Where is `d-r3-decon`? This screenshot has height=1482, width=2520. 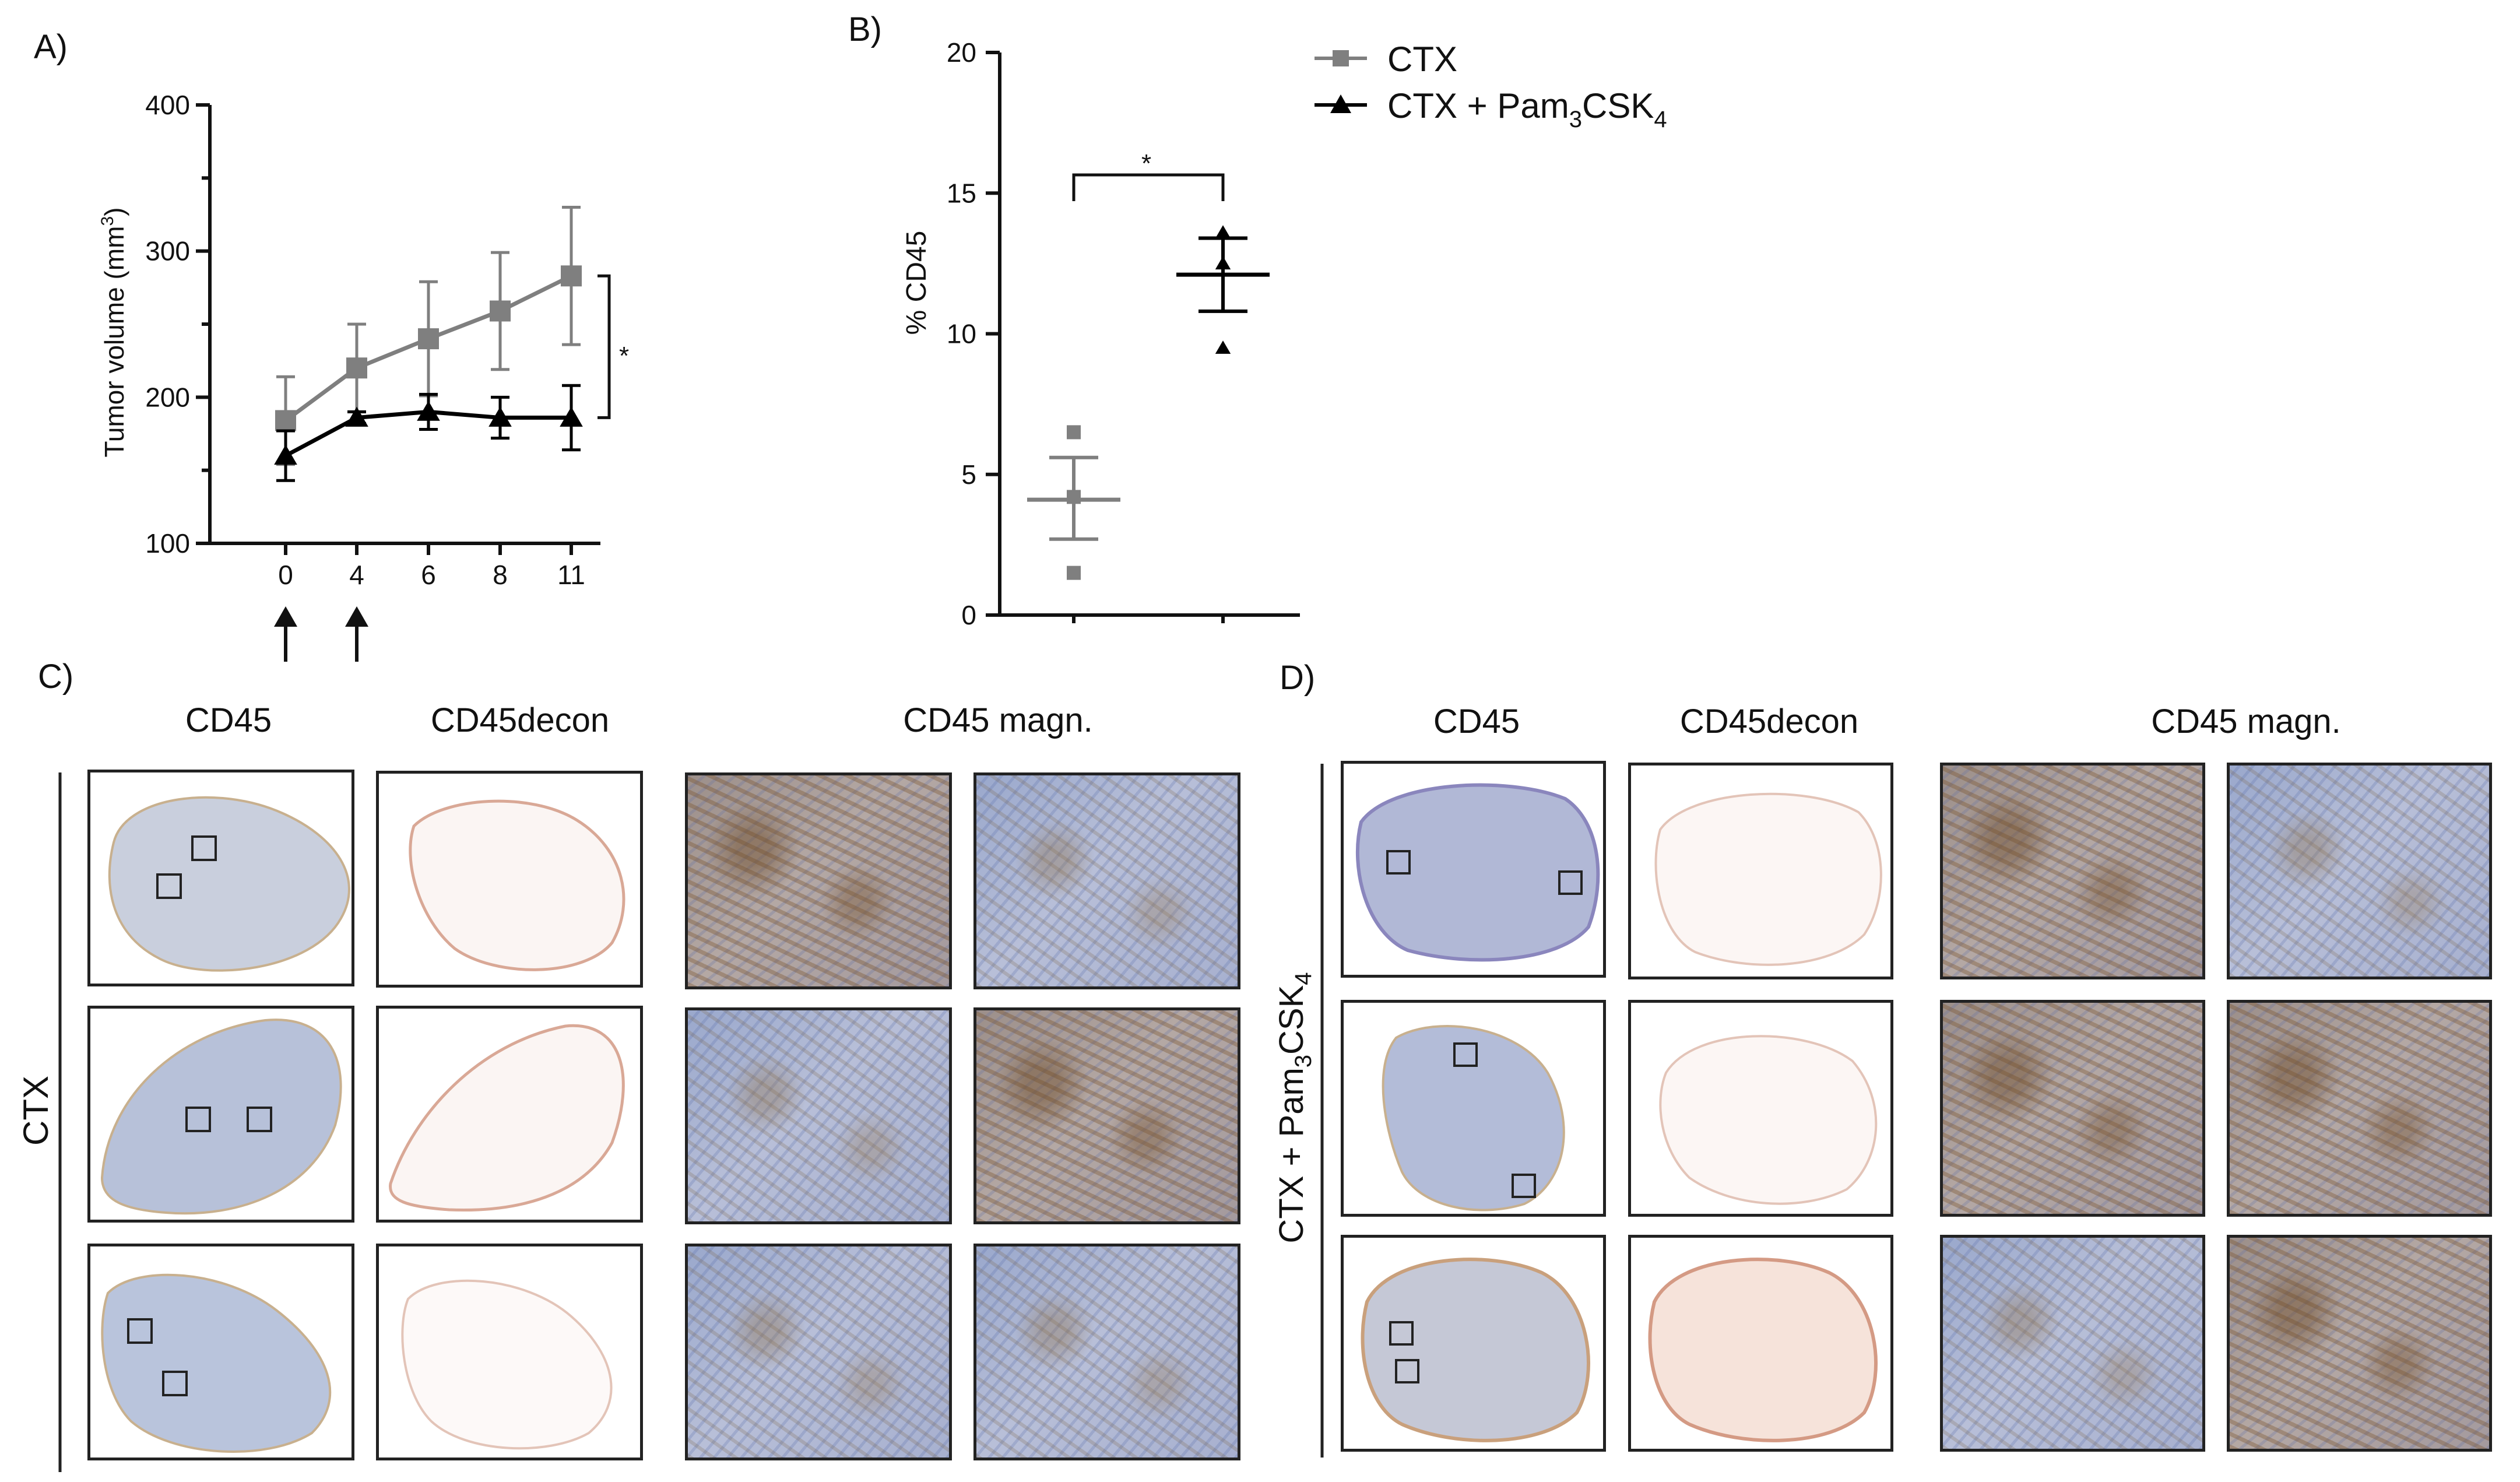 d-r3-decon is located at coordinates (1760, 1343).